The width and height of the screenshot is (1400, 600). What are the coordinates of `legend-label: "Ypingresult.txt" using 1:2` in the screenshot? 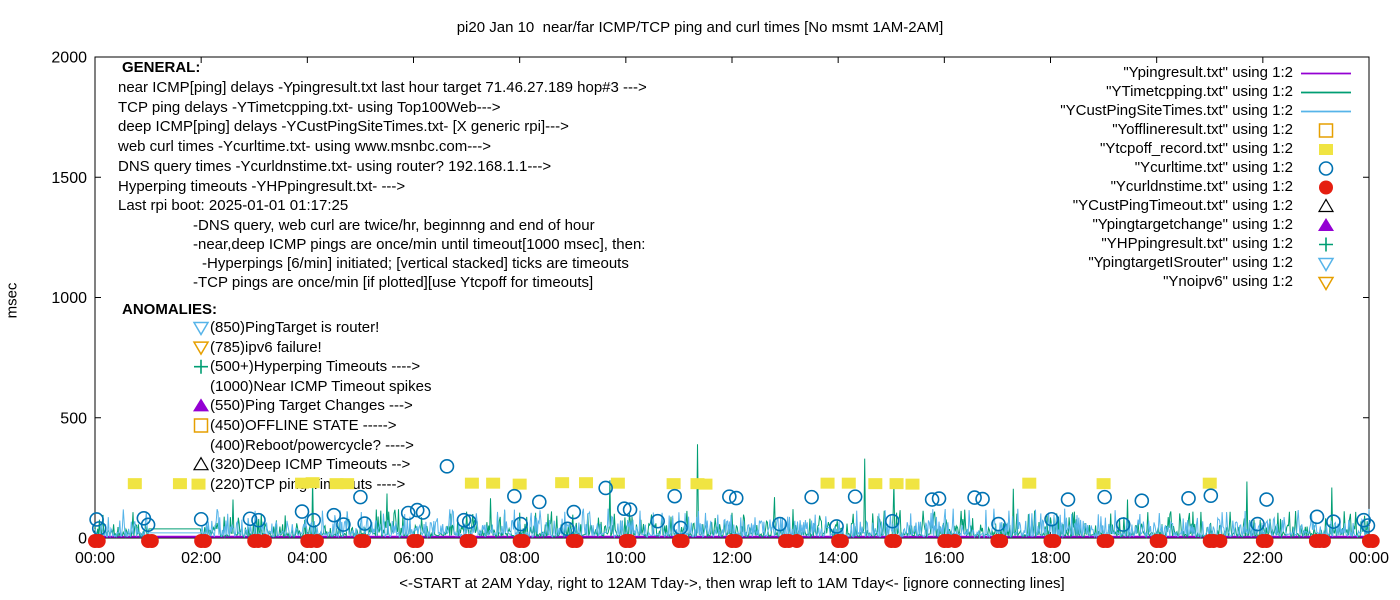 It's located at (1208, 72).